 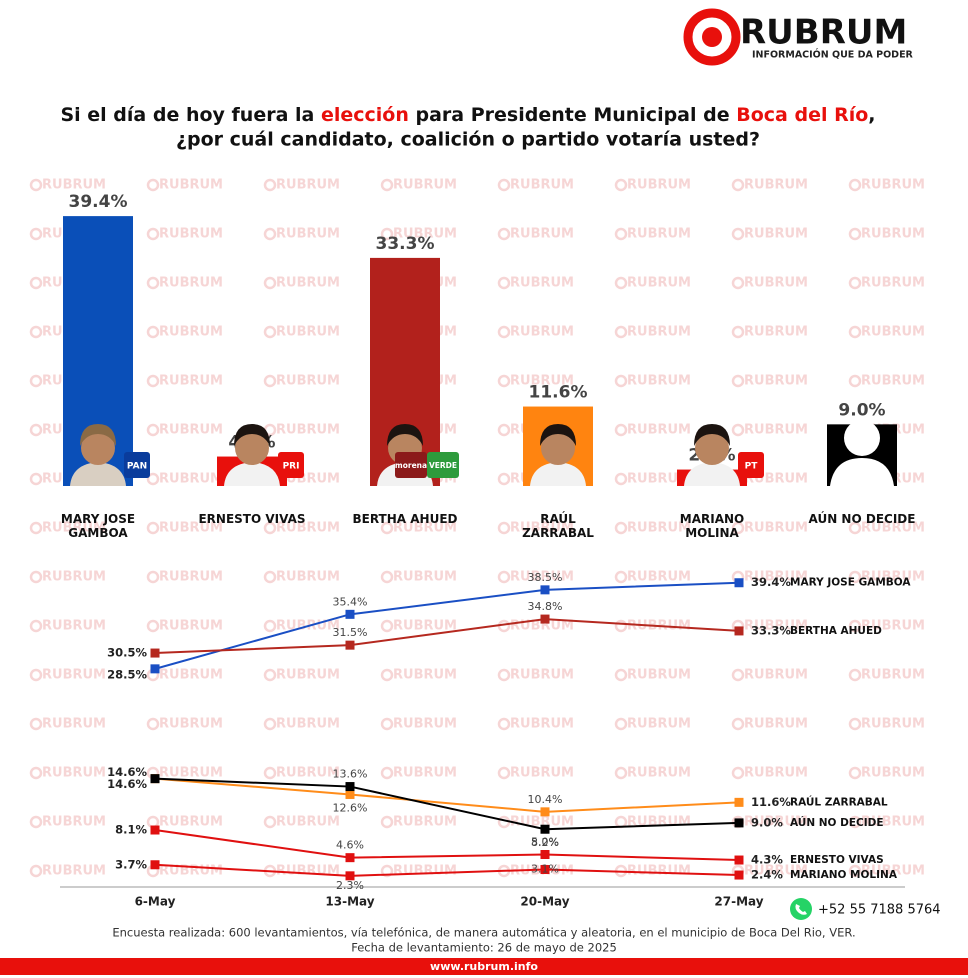 I want to click on value-label: 3.1%, so click(x=545, y=869).